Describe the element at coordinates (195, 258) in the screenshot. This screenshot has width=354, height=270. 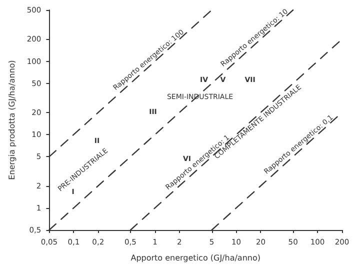
I see `x-axis-title: Apporto energetico (GJ/ha/anno)` at that location.